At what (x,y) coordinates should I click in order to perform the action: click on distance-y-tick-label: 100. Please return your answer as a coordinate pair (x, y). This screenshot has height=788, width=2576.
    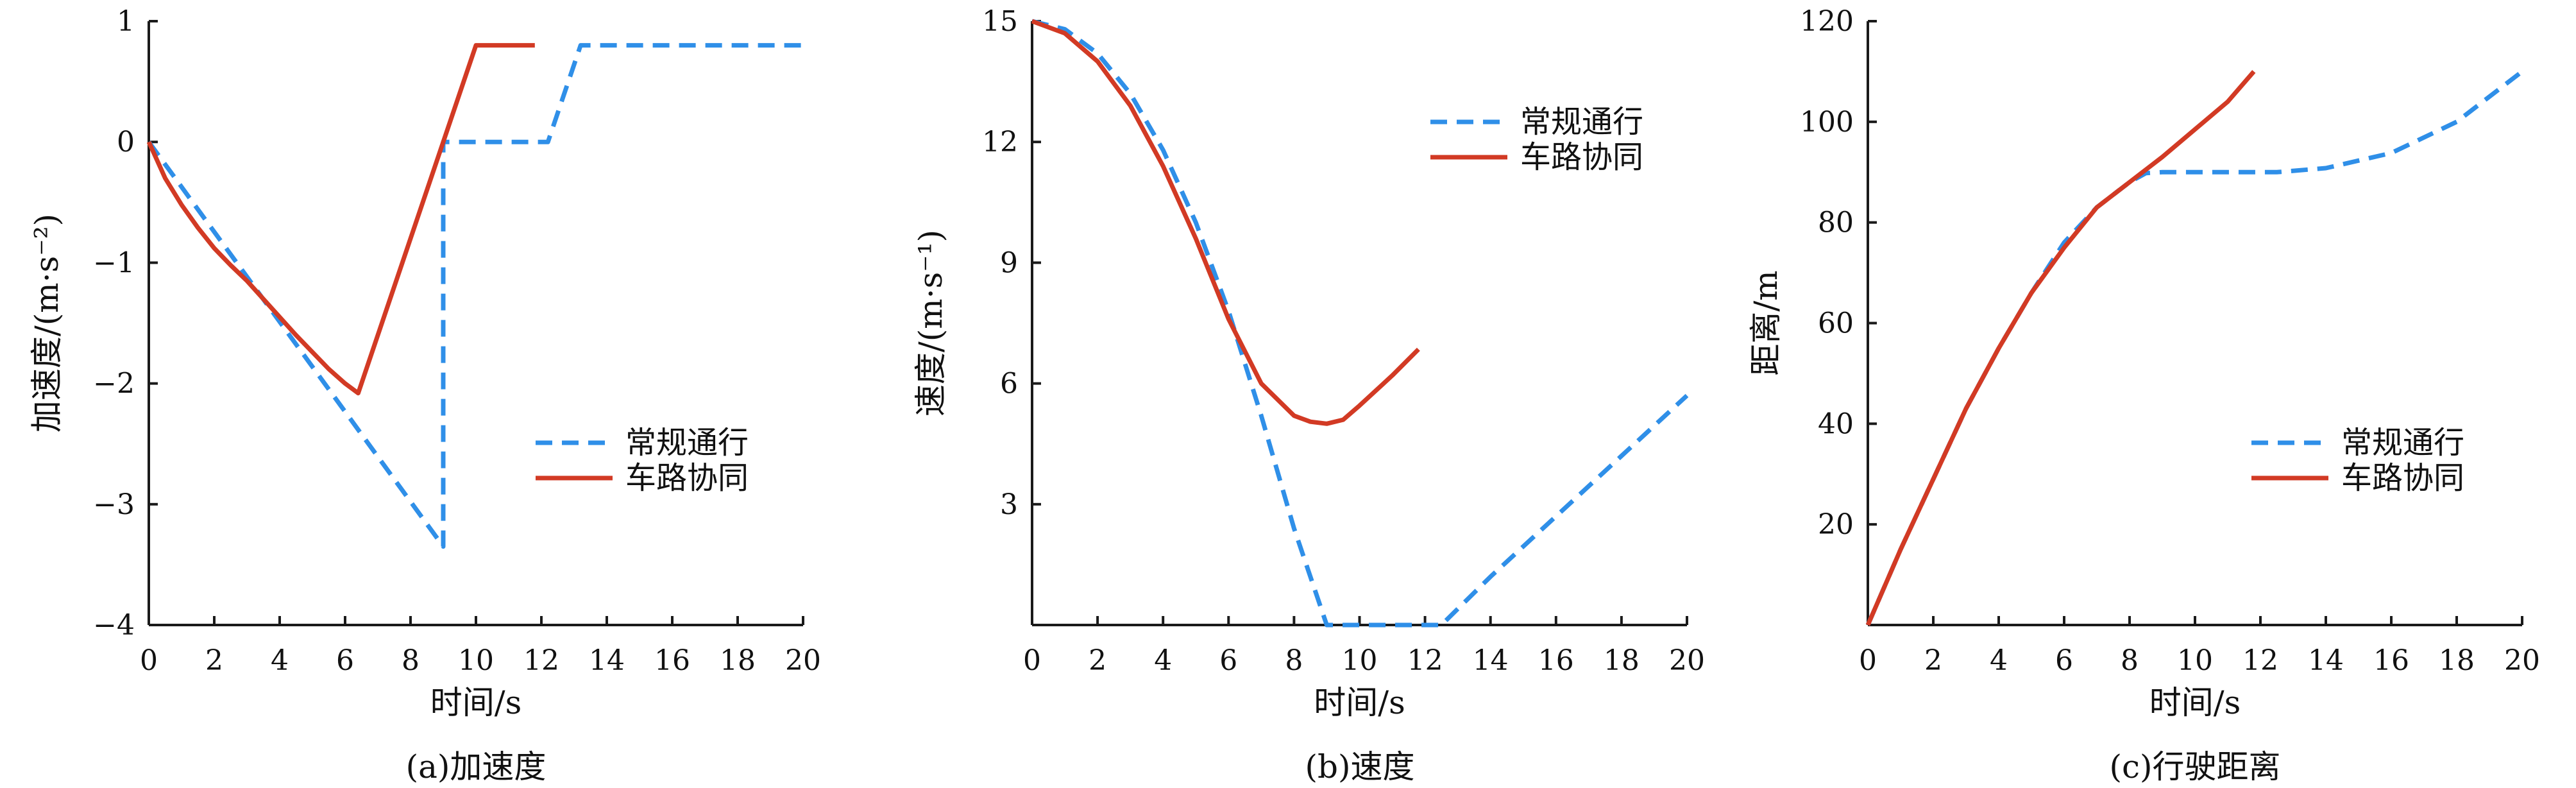
    Looking at the image, I should click on (1827, 122).